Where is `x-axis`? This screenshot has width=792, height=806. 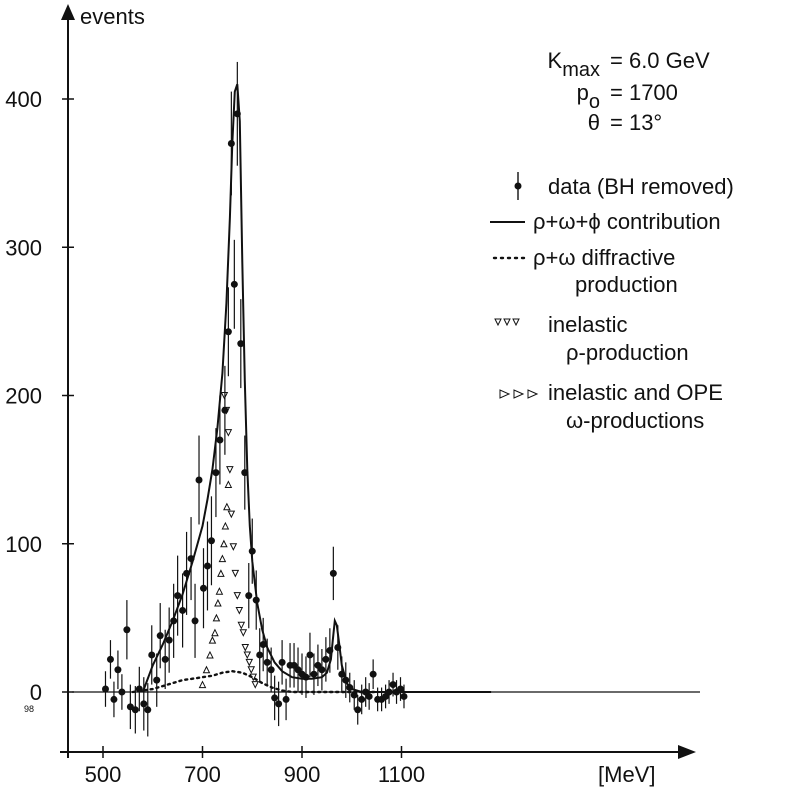
x-axis is located at coordinates (378, 752).